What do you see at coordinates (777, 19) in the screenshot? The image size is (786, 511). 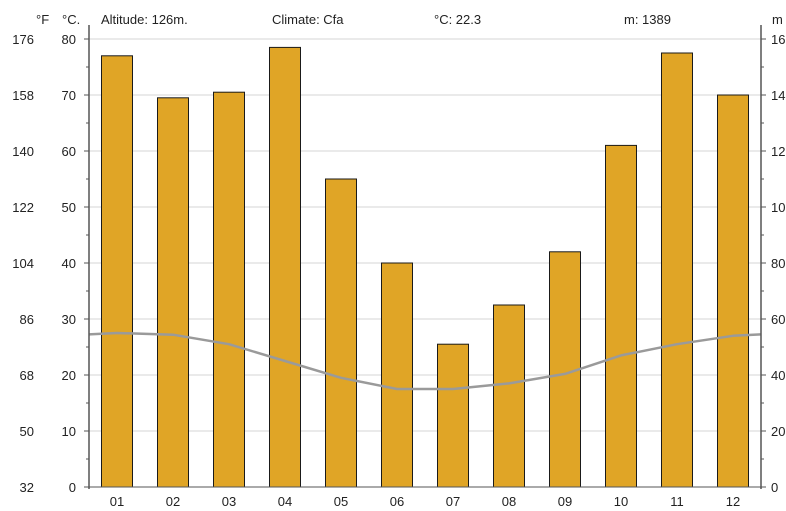 I see `right-axis-unit-label: m` at bounding box center [777, 19].